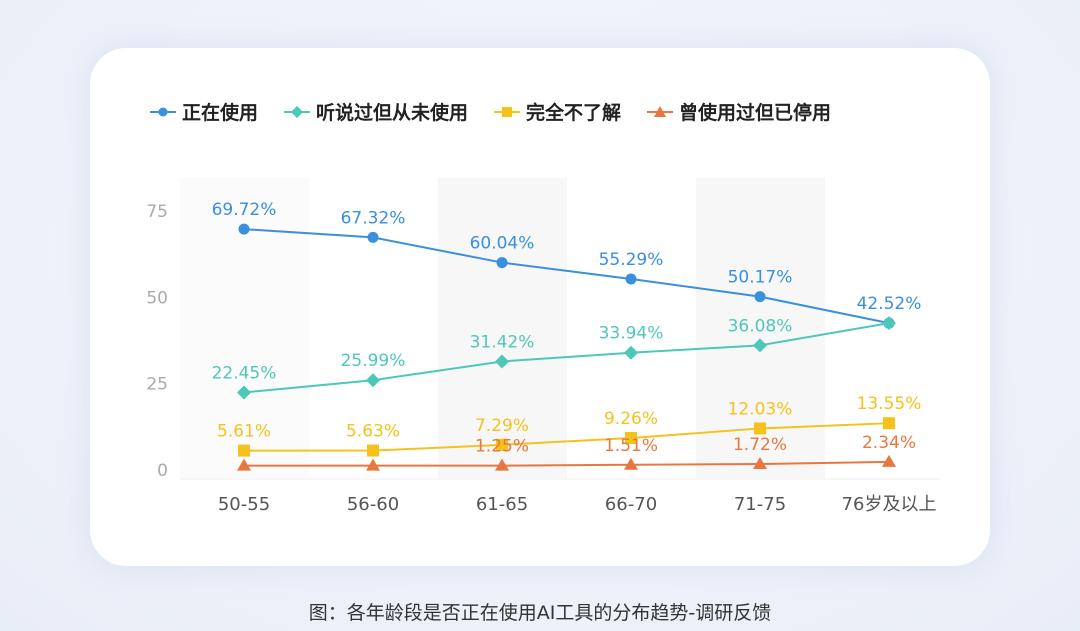  What do you see at coordinates (631, 419) in the screenshot?
I see `data-label: 9.26%` at bounding box center [631, 419].